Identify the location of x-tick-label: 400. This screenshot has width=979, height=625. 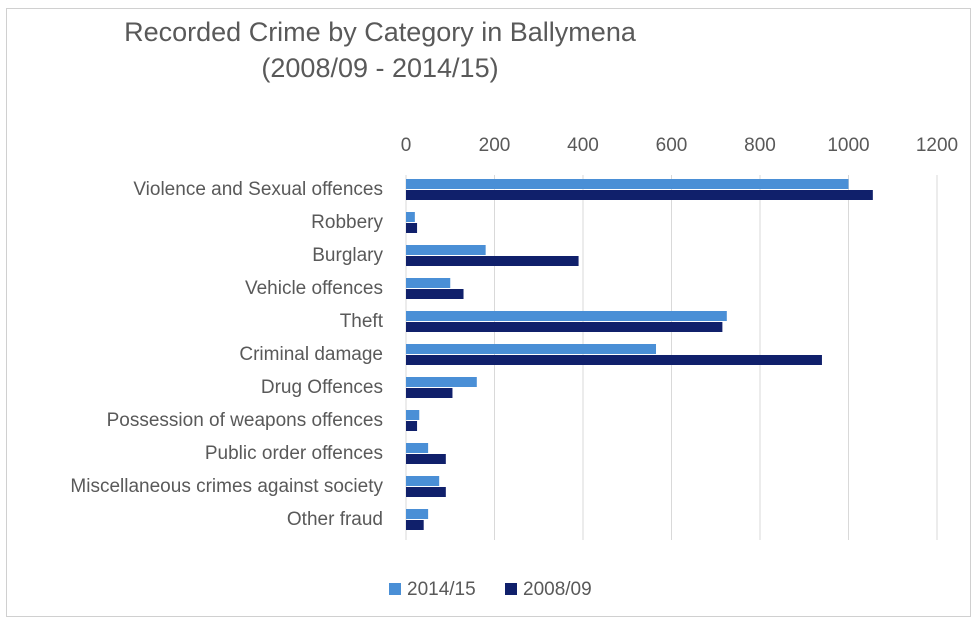
(583, 145).